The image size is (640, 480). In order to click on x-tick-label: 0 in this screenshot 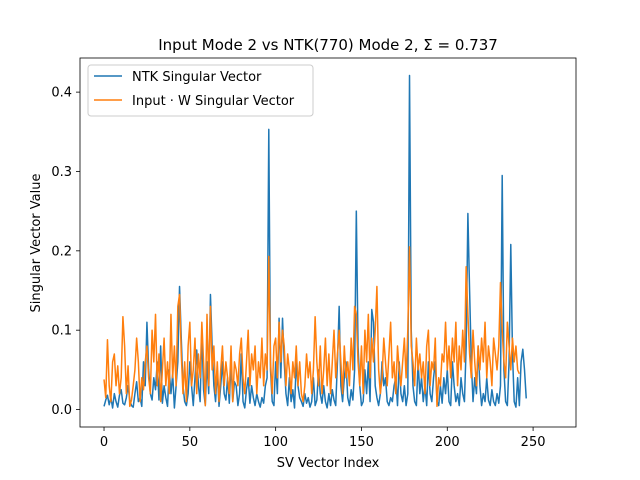, I will do `click(104, 442)`.